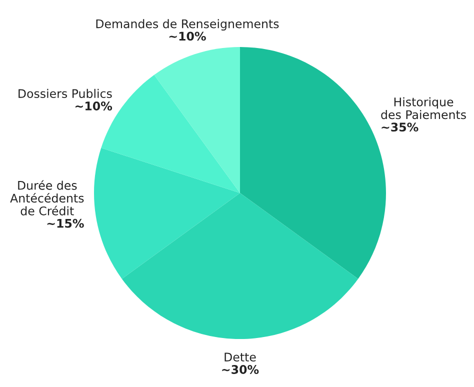 The image size is (474, 387). Describe the element at coordinates (400, 127) in the screenshot. I see `data-label: ~35%` at that location.